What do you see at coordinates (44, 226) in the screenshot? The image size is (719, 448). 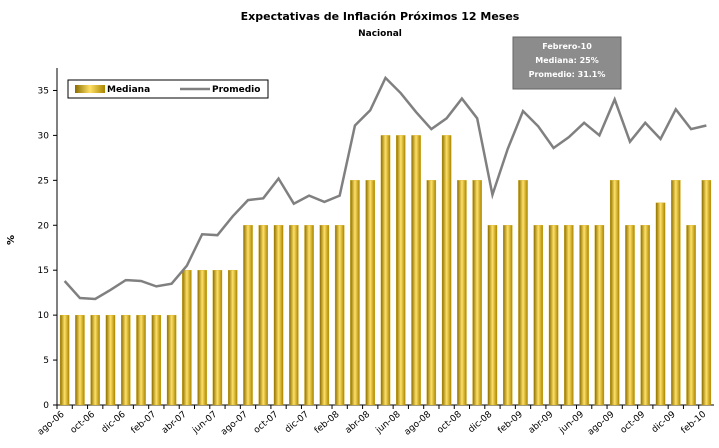 I see `y-tick-label: 20` at bounding box center [44, 226].